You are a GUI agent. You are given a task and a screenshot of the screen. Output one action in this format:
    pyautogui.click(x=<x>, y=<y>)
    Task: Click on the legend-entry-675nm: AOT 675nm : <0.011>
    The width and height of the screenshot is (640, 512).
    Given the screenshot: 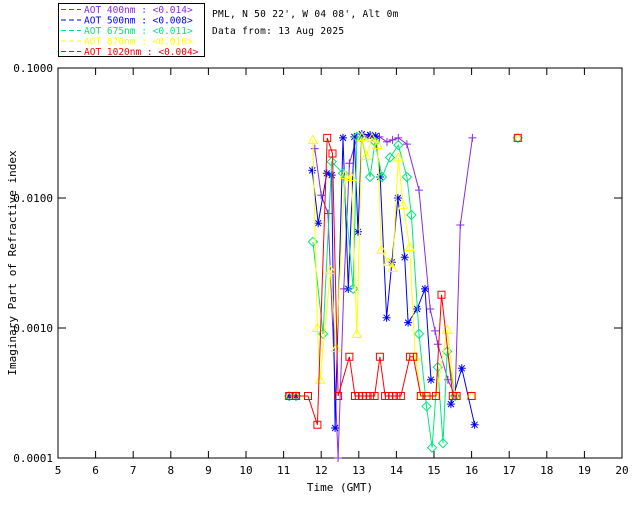 What is the action you would take?
    pyautogui.click(x=127, y=31)
    